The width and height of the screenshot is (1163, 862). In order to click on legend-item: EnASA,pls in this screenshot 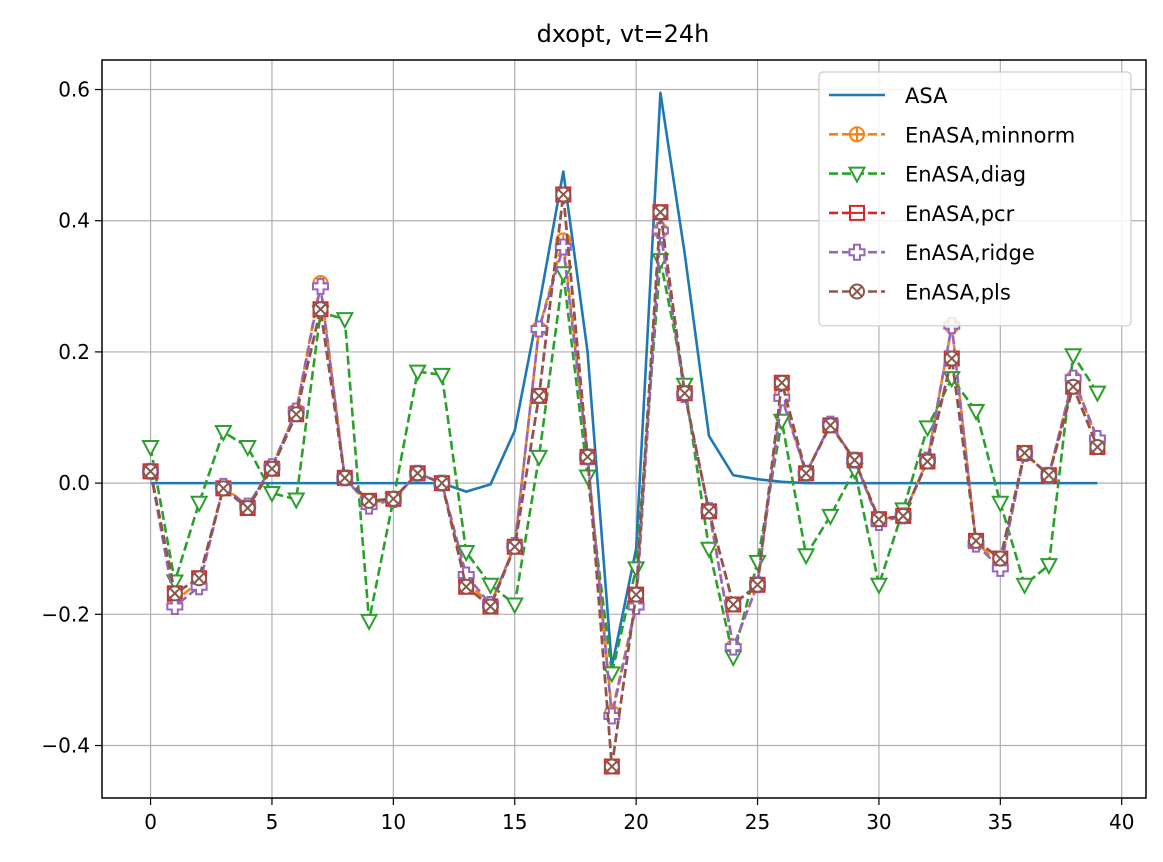, I will do `click(920, 293)`.